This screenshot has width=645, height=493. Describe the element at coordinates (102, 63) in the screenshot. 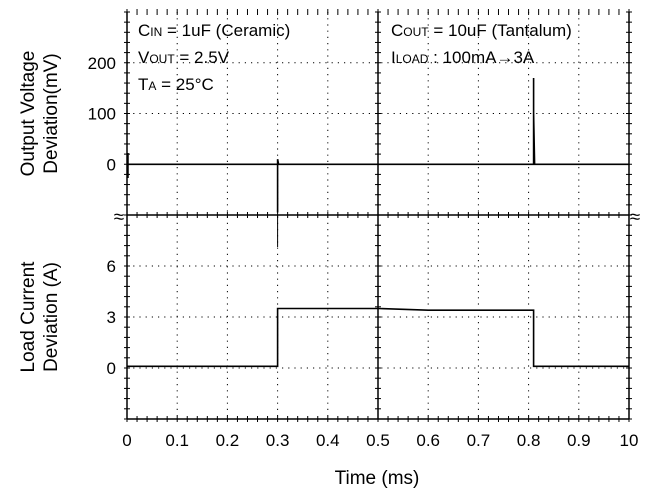

I see `y-tick-label: 200` at that location.